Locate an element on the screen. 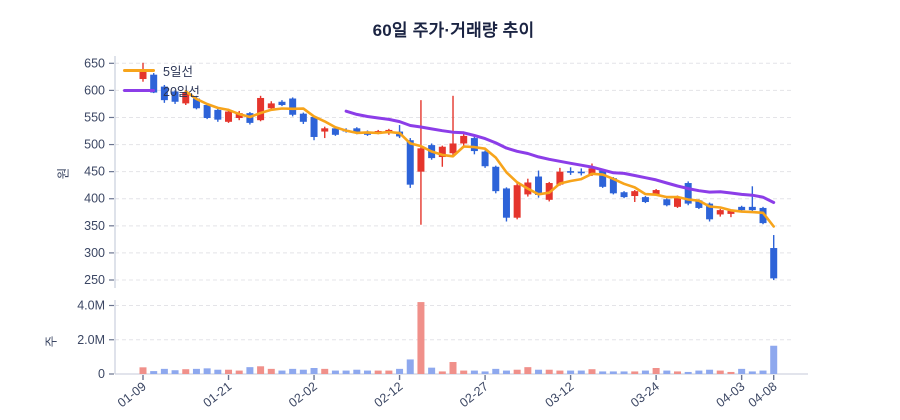 This screenshot has height=420, width=900. price-tick-label: 300 is located at coordinates (94, 253).